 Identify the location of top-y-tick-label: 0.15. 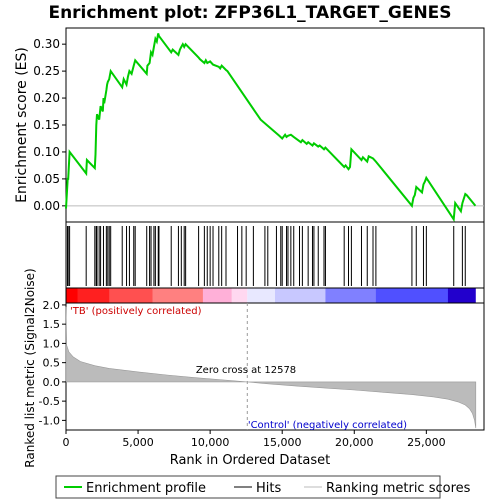
(46, 125).